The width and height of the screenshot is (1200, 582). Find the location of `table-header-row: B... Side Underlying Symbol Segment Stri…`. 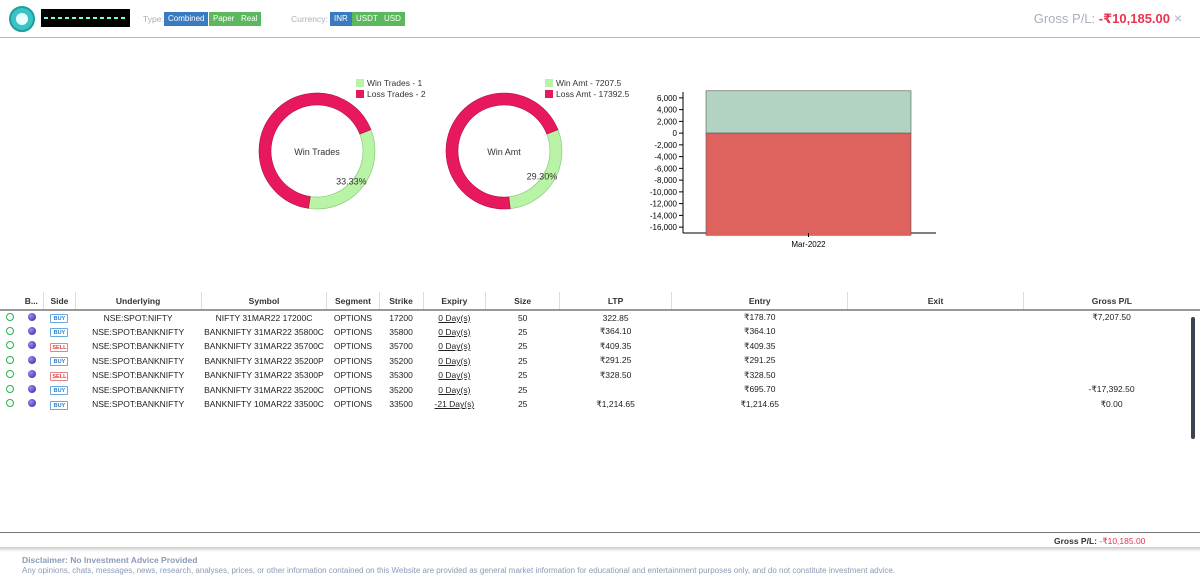

table-header-row: B... Side Underlying Symbol Segment Stri… is located at coordinates (600, 301).